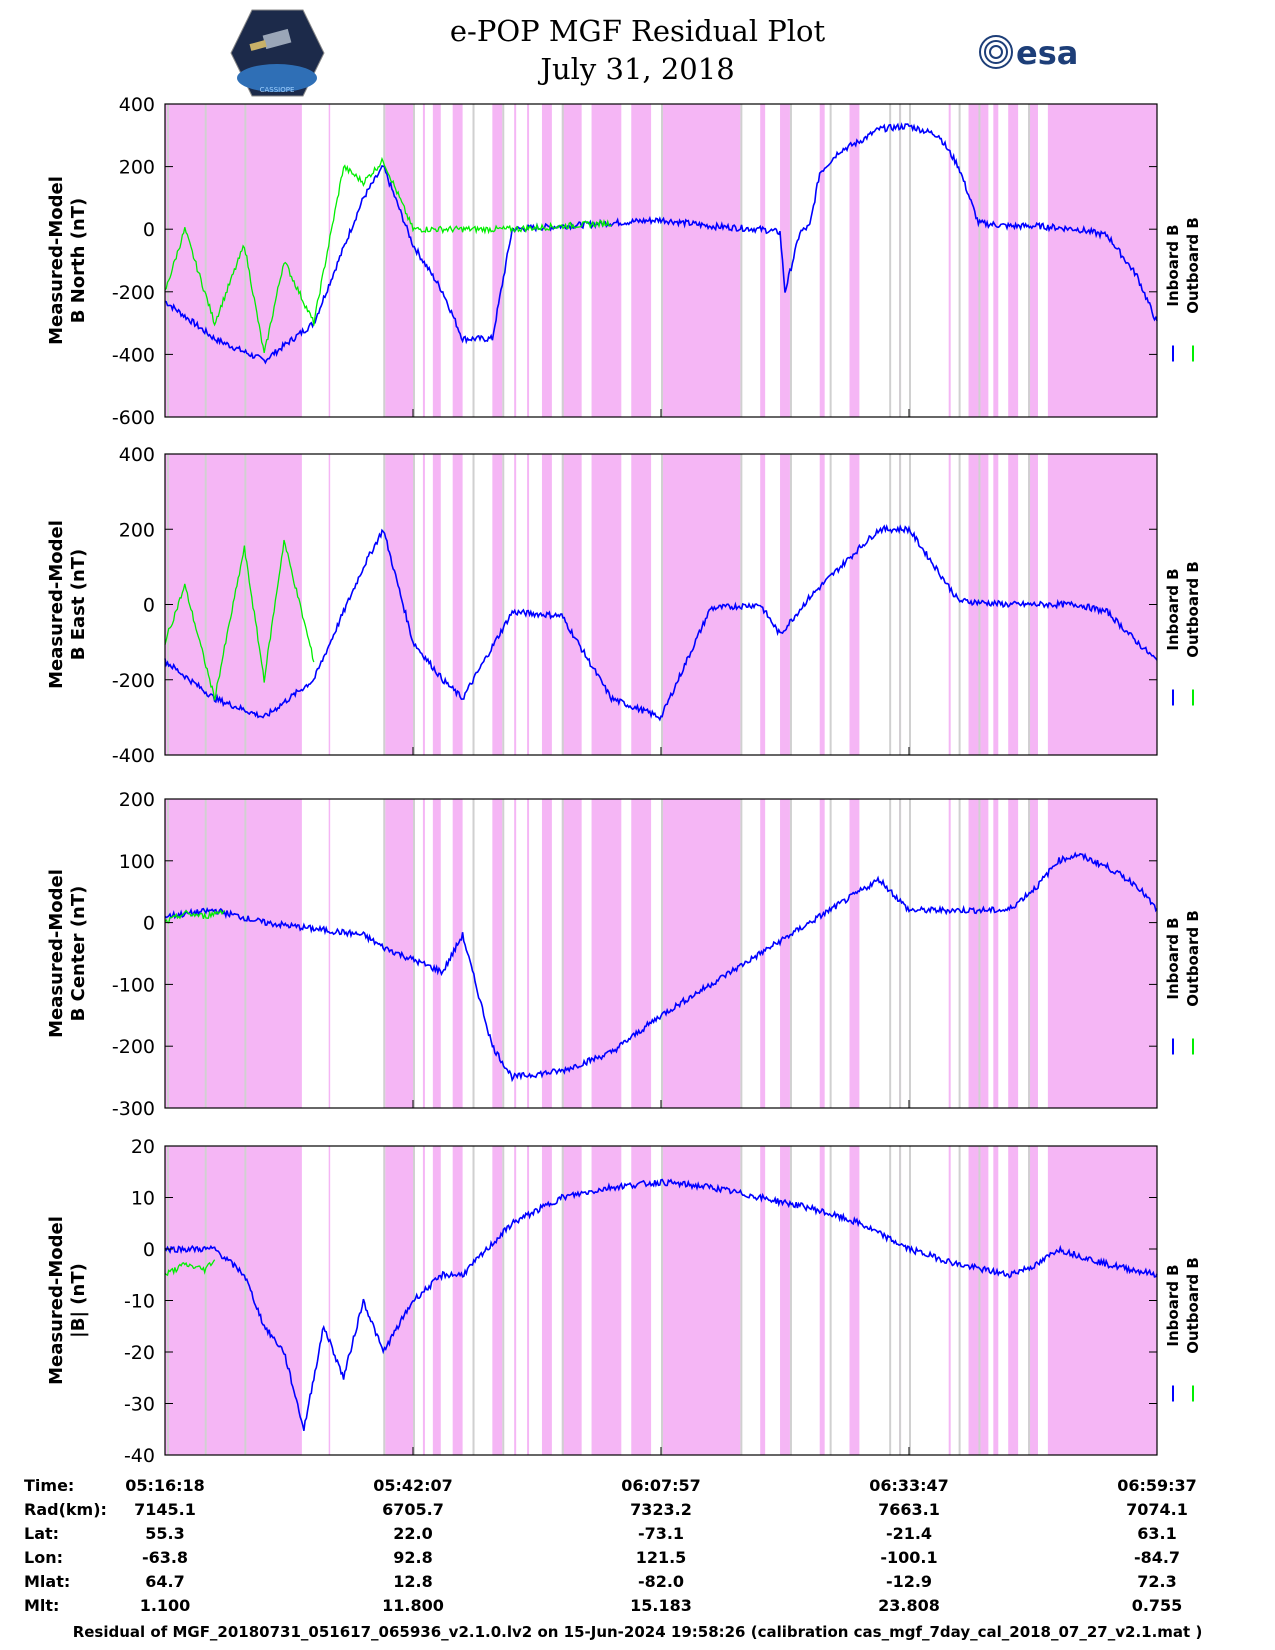 The width and height of the screenshot is (1275, 1650). Describe the element at coordinates (49, 1485) in the screenshot. I see `ephemeris-row-label: Time:` at that location.